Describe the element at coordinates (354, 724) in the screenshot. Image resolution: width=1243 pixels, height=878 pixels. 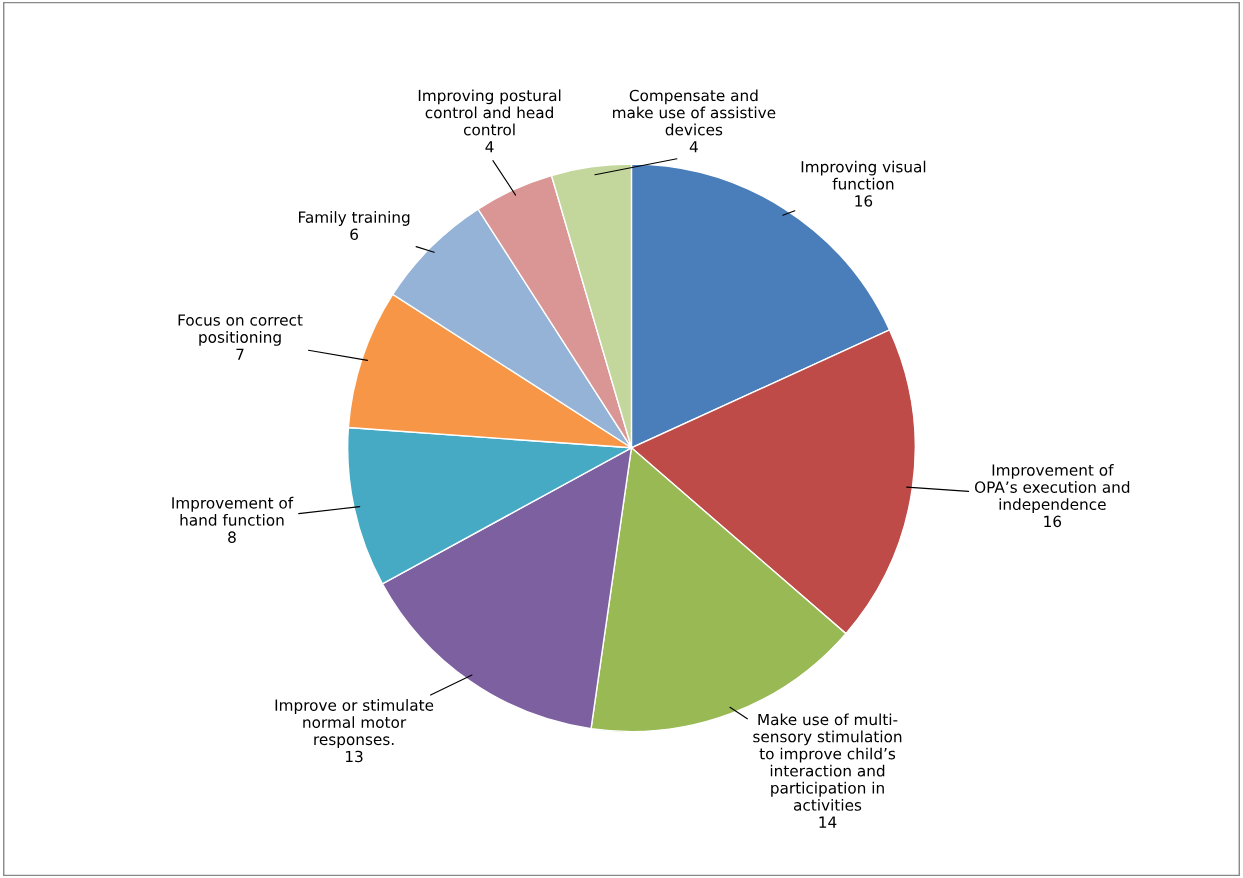
I see `slice-label: Improve or stimulate normal motor responses.` at that location.